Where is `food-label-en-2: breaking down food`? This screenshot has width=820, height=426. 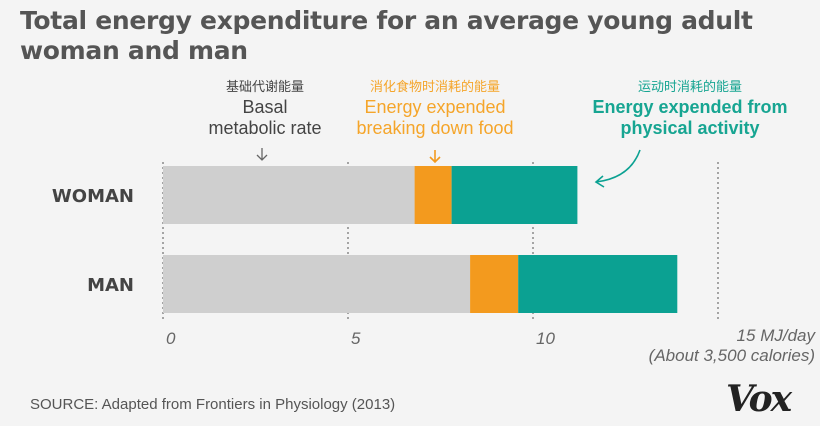 food-label-en-2: breaking down food is located at coordinates (435, 128).